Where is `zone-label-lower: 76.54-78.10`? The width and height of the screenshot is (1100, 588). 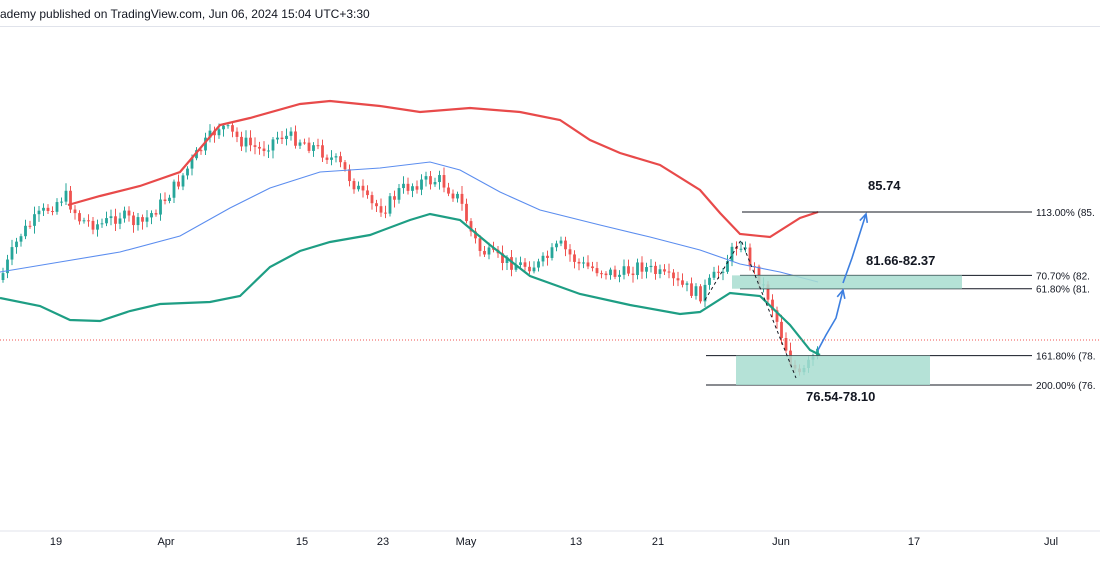
zone-label-lower: 76.54-78.10 is located at coordinates (840, 396).